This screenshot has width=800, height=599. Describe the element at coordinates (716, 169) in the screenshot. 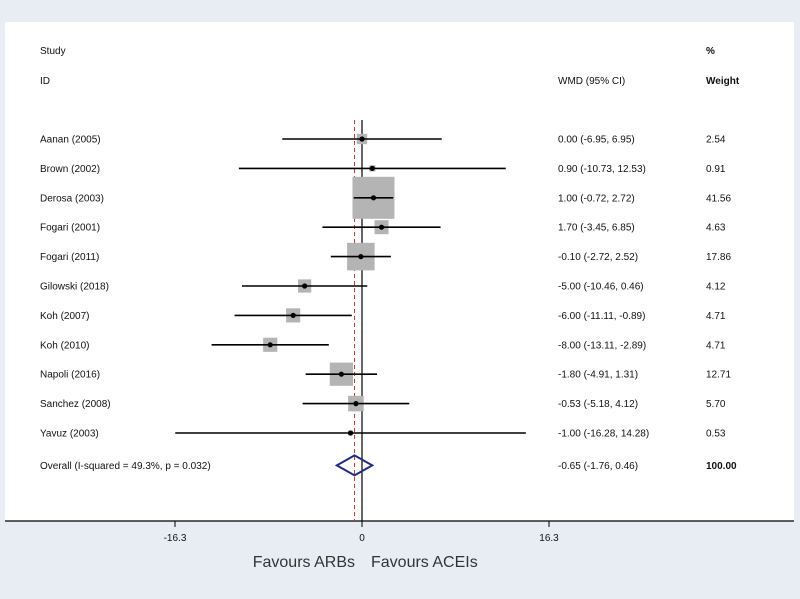

I see `weight-value: 0.91` at that location.